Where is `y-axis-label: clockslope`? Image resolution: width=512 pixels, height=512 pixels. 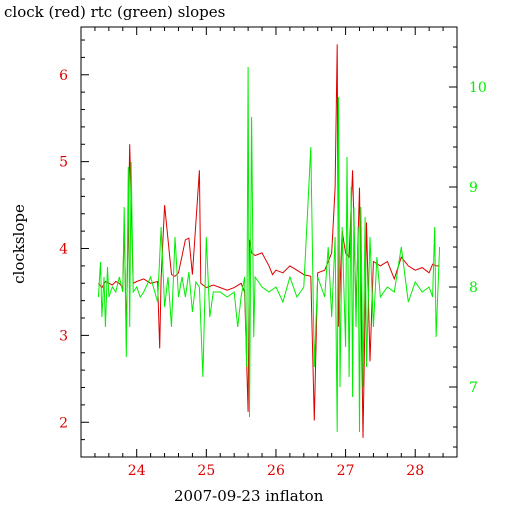 y-axis-label: clockslope is located at coordinates (19, 244).